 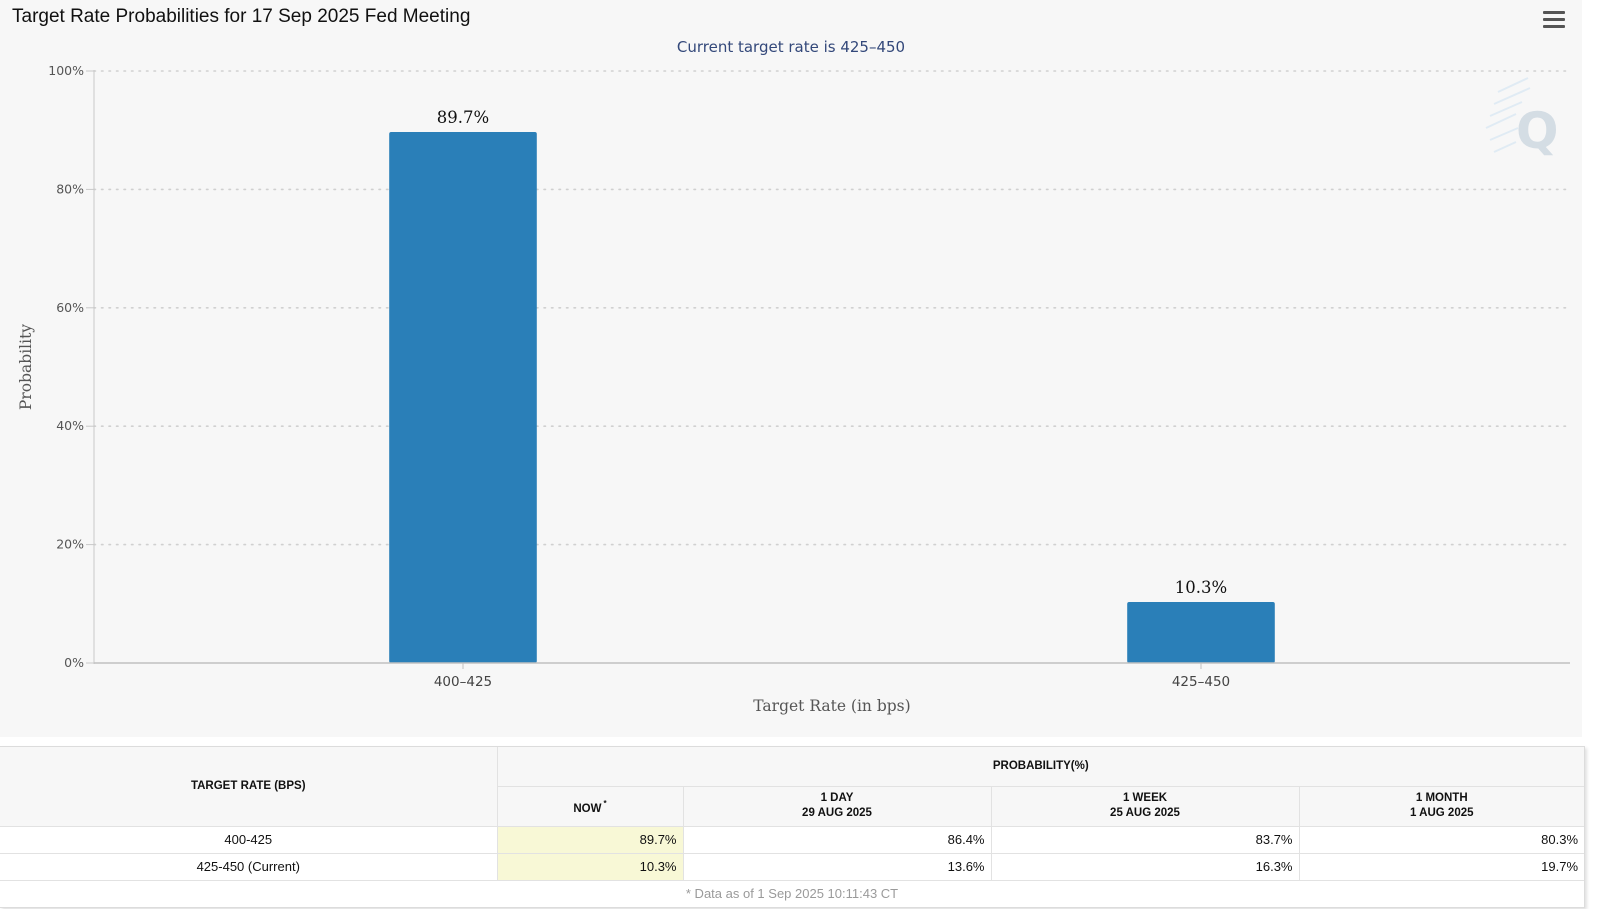 I want to click on y-tick-label: 40%, so click(x=70, y=425).